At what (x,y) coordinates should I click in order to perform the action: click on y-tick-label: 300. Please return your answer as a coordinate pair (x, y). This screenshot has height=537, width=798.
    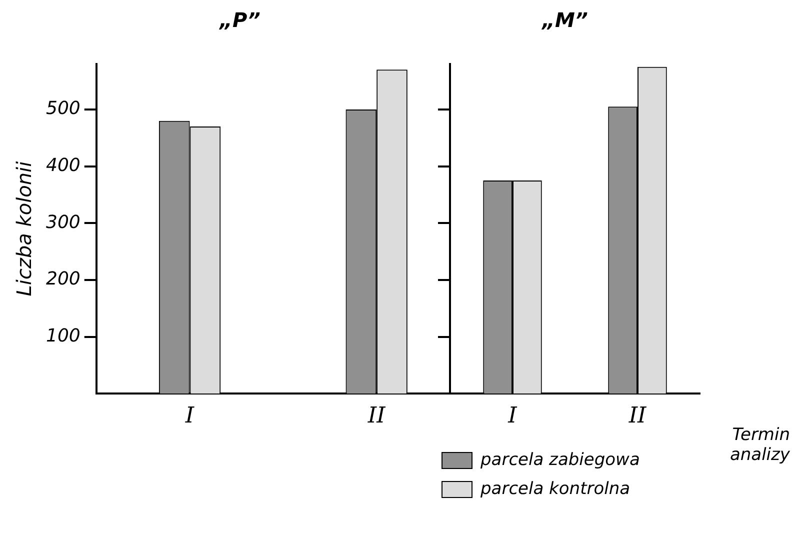
    Looking at the image, I should click on (63, 222).